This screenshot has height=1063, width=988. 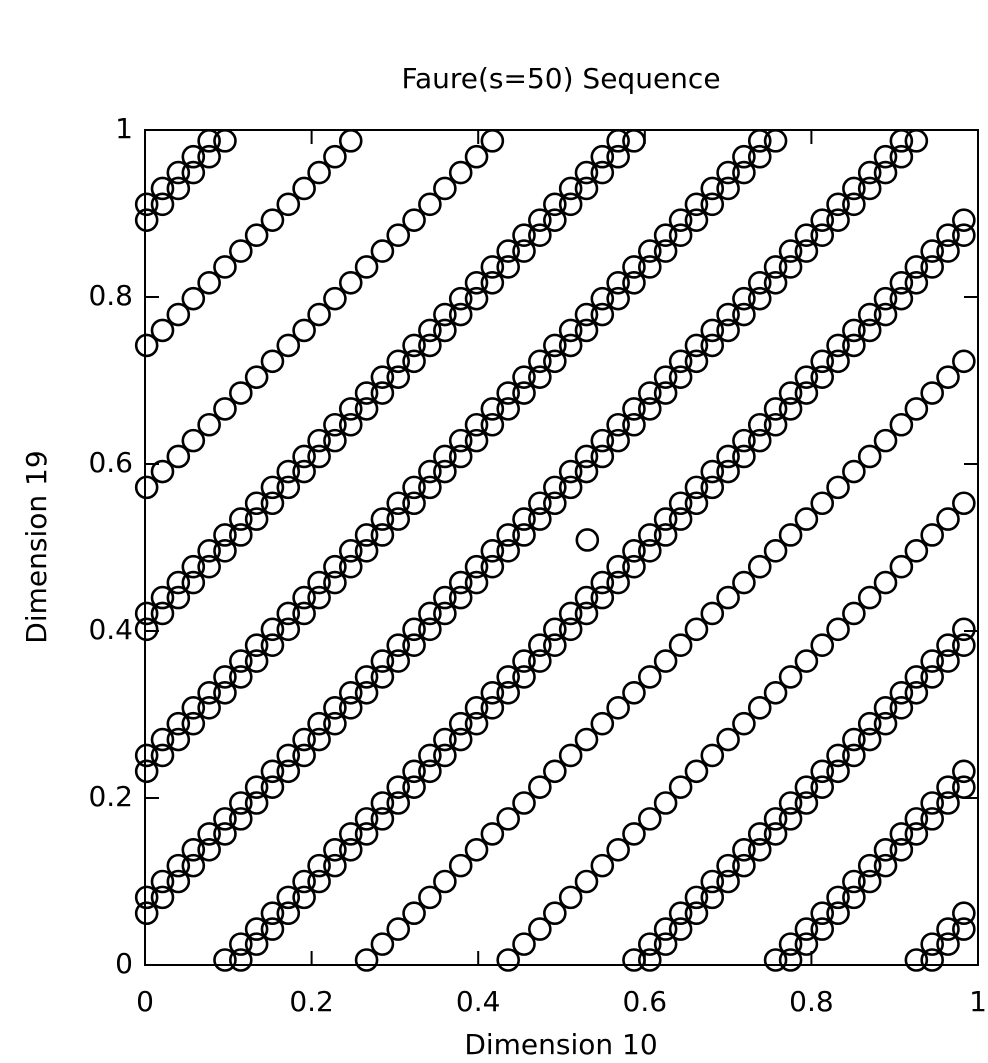 I want to click on y-tick-label: 0.4, so click(x=110, y=629).